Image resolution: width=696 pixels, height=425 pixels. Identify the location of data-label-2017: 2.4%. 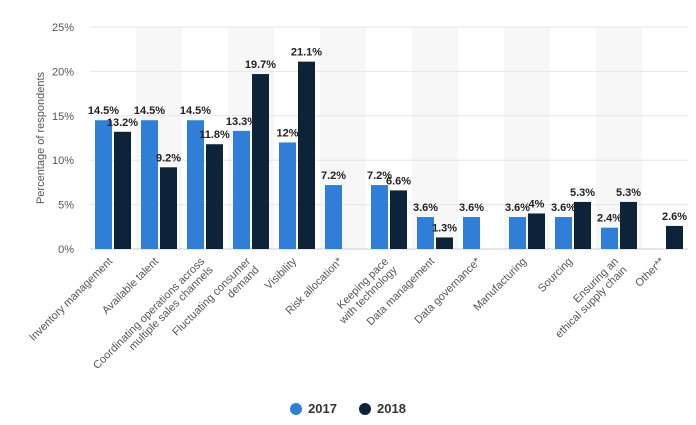
(609, 219).